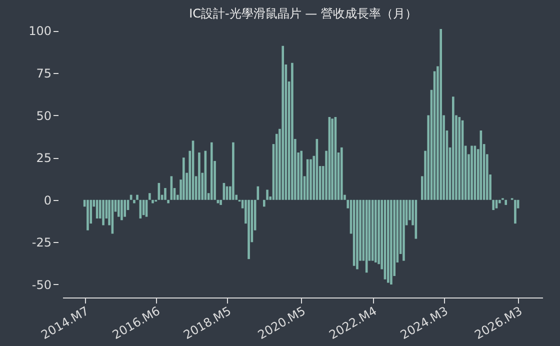 The image size is (560, 346). I want to click on y-tick-label: 75, so click(44, 73).